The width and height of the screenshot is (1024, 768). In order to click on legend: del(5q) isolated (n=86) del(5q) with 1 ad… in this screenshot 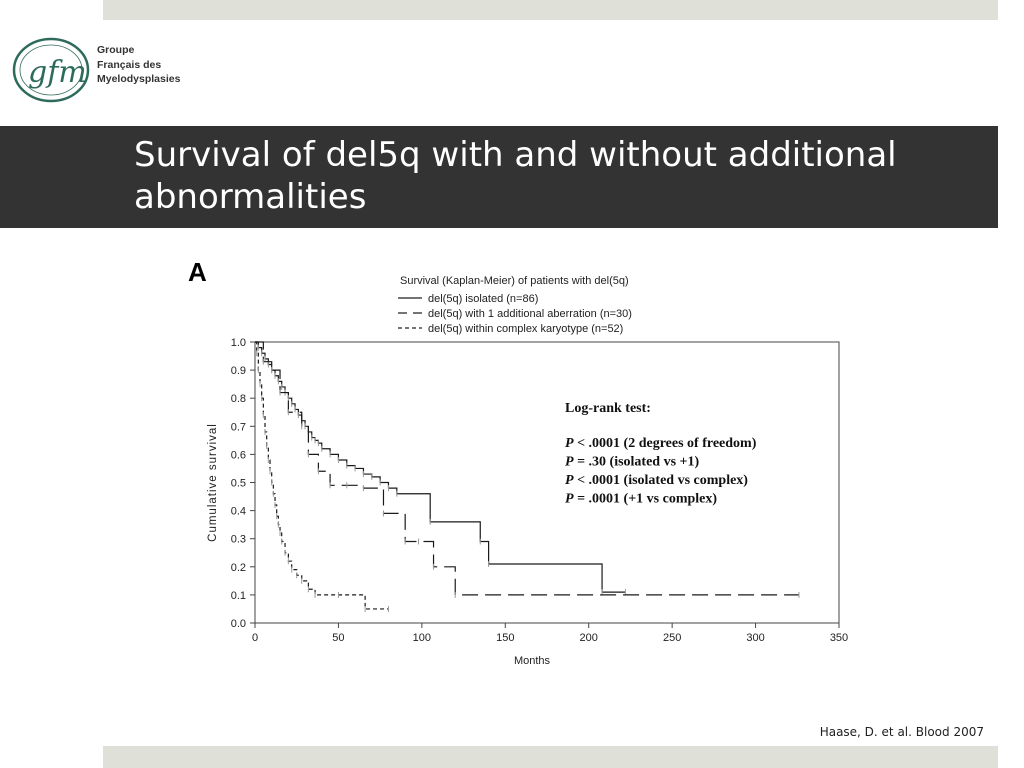, I will do `click(515, 314)`.